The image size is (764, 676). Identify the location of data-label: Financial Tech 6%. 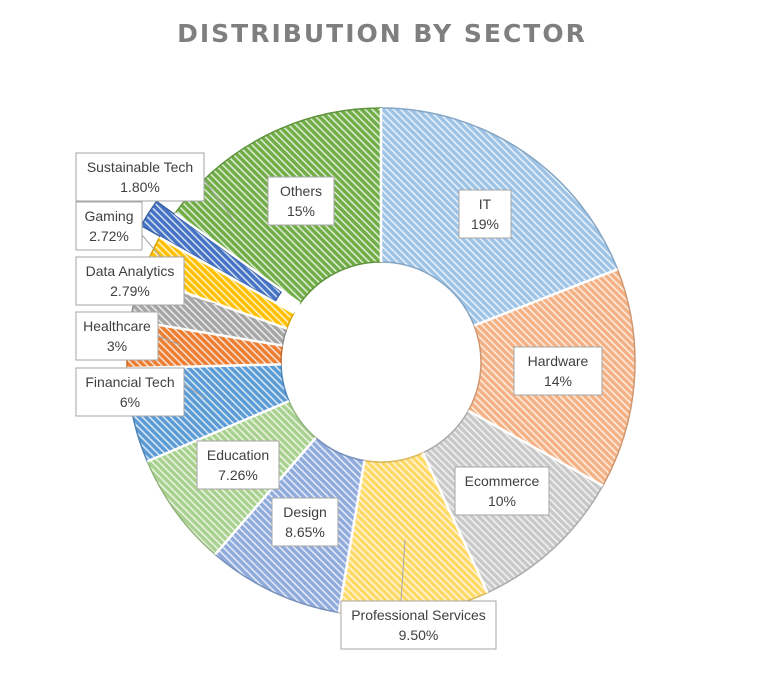
(130, 392).